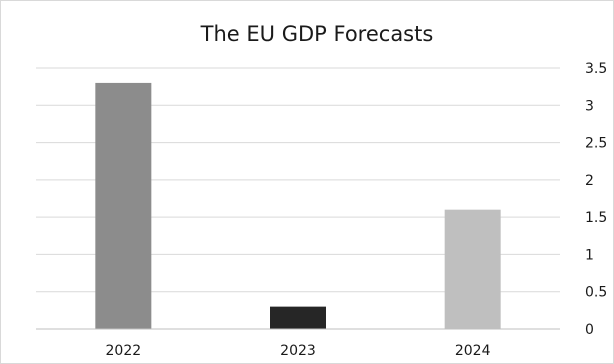  I want to click on bar-2022, so click(123, 206).